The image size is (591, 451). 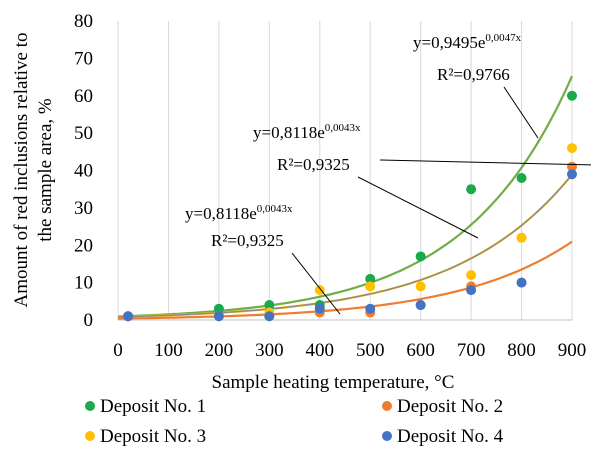 I want to click on y-tick-label-20: 20, so click(x=83, y=245).